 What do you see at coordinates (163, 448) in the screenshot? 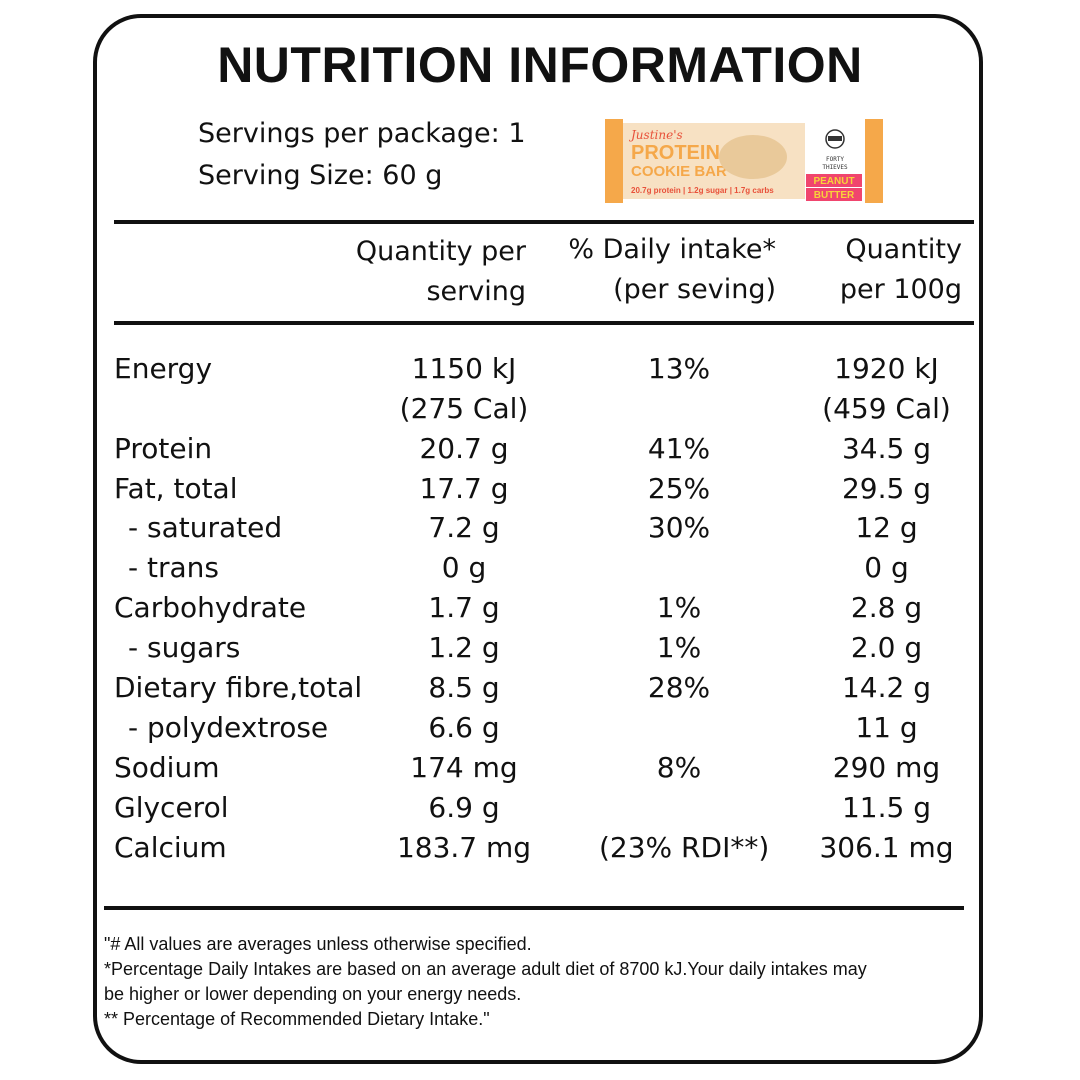
I see `nutrient-name: Protein` at bounding box center [163, 448].